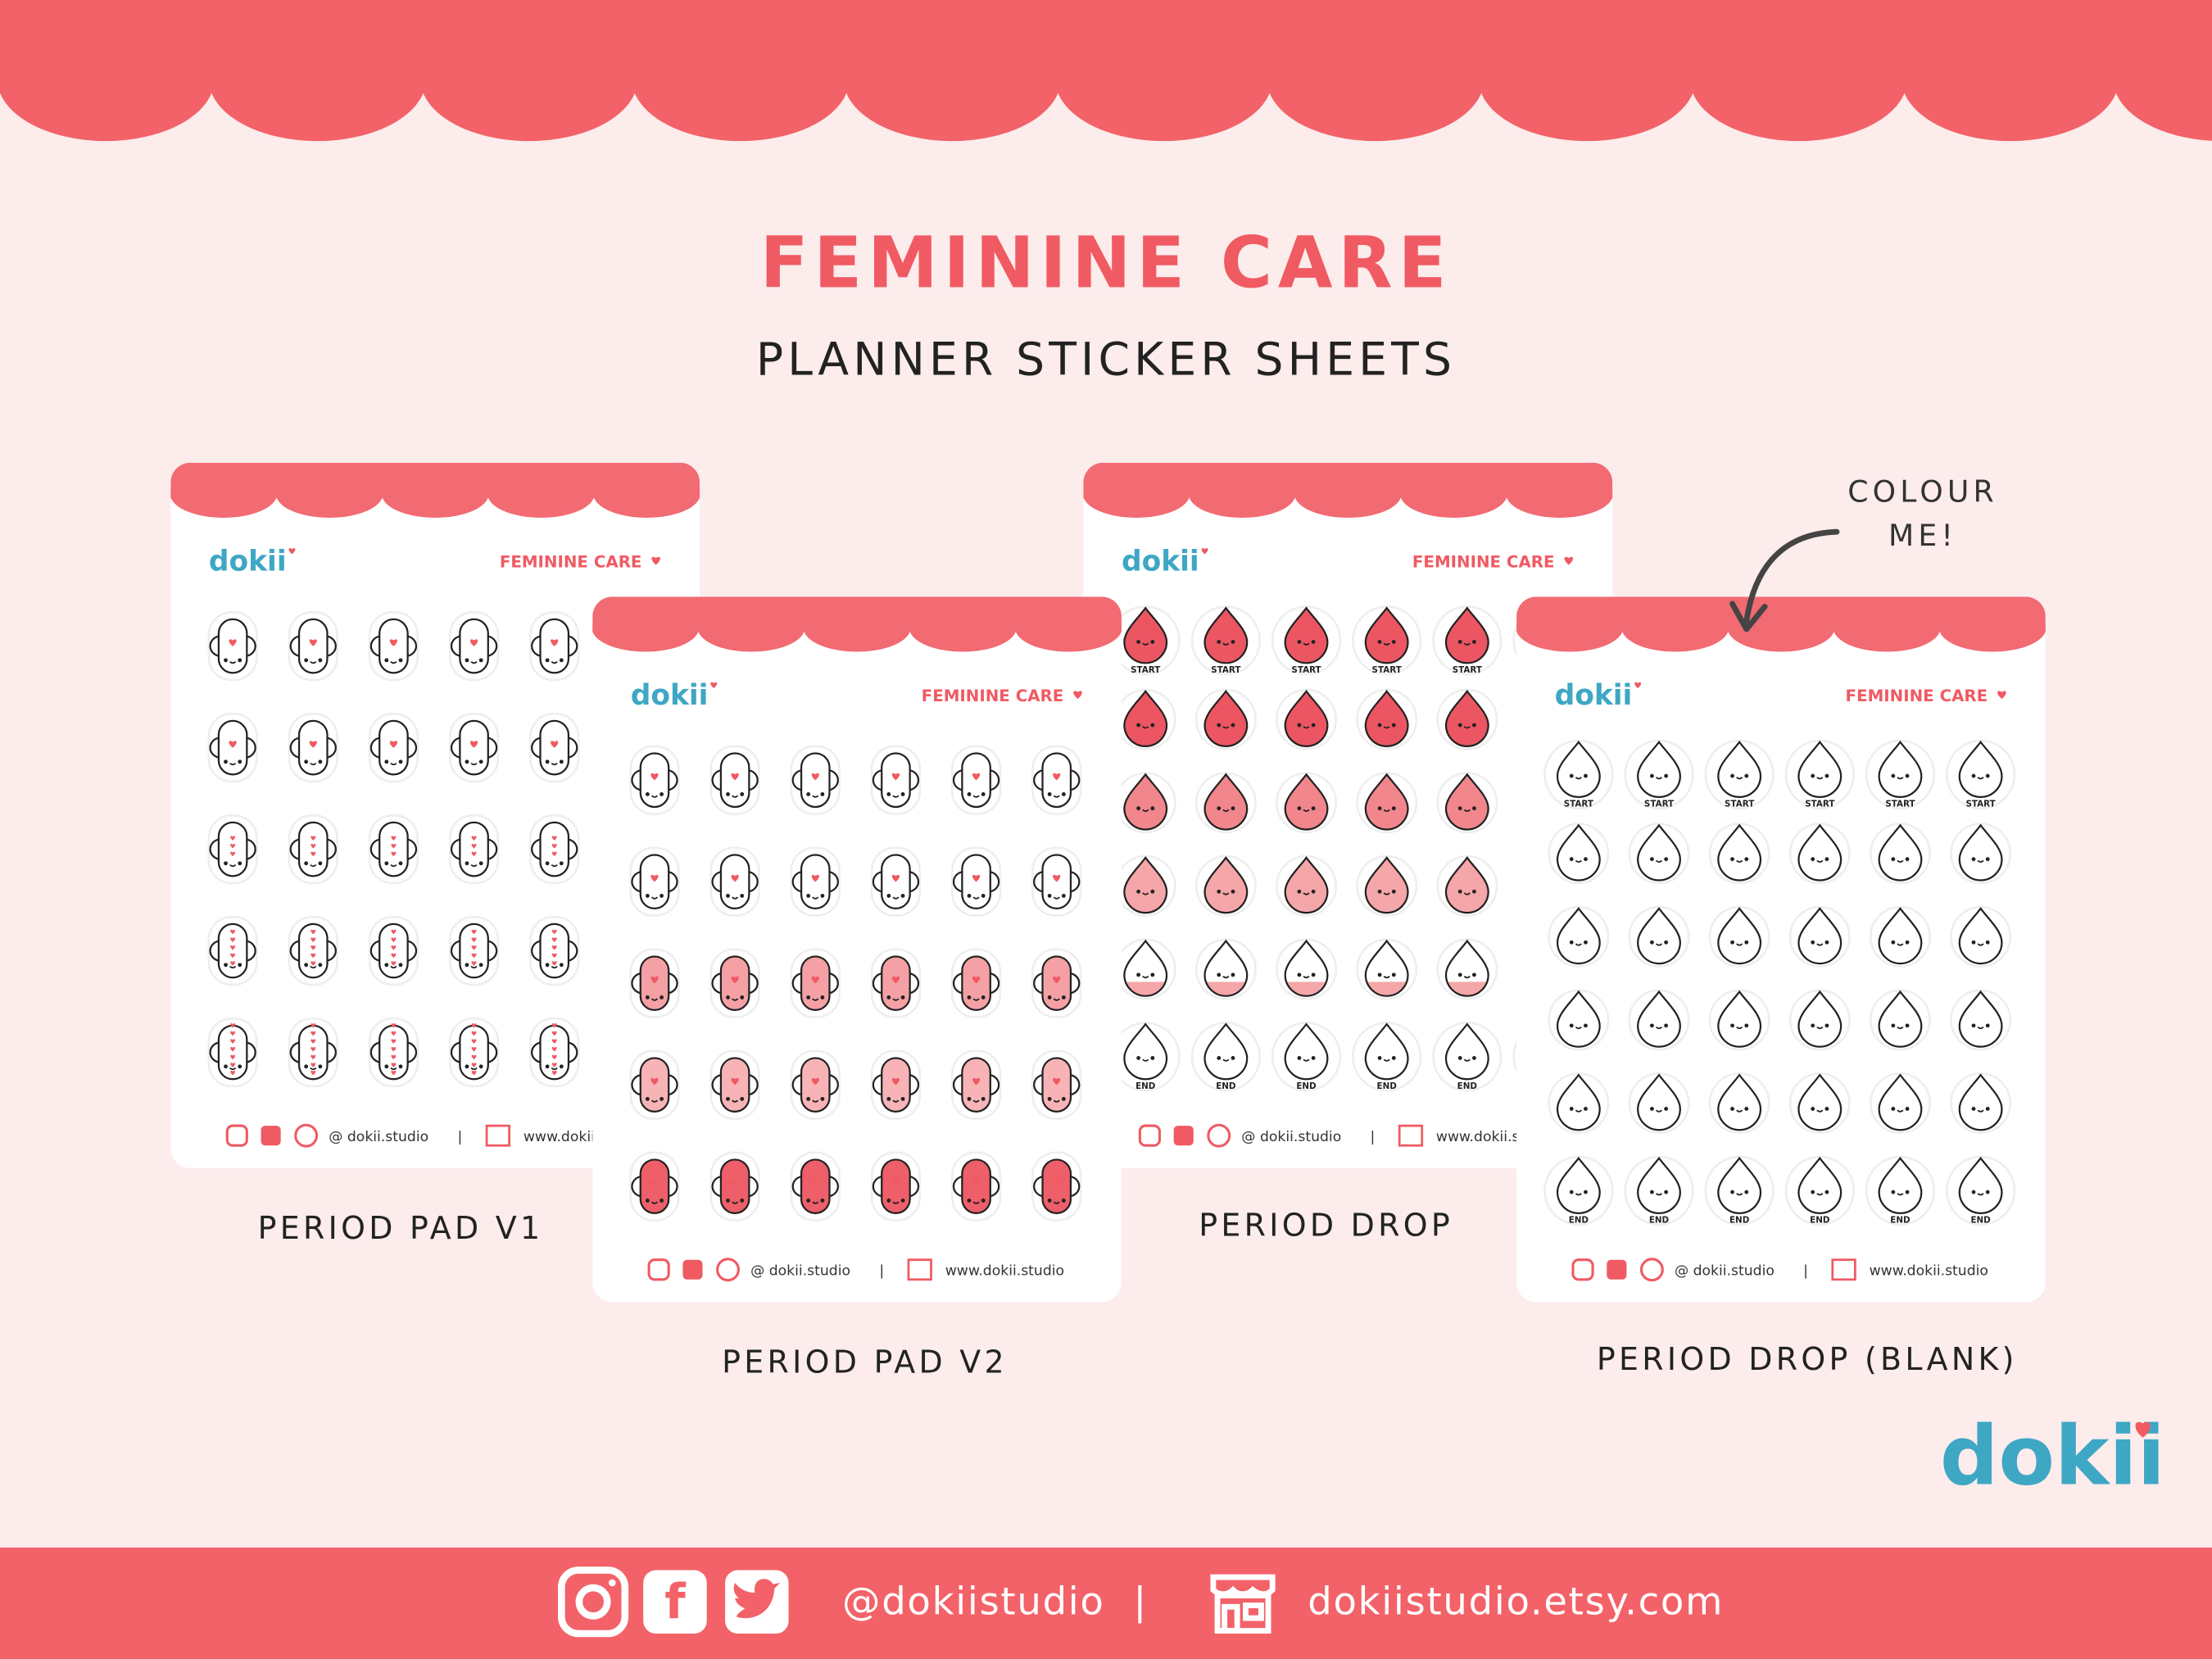 The width and height of the screenshot is (2212, 1659). I want to click on svg-text: f, so click(675, 1602).